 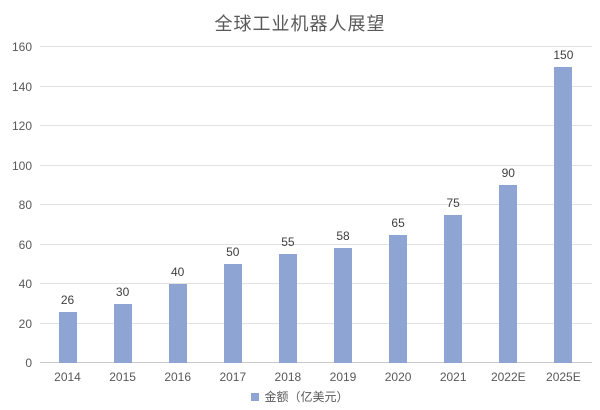 I want to click on y-tick-label: 120, so click(x=21, y=126).